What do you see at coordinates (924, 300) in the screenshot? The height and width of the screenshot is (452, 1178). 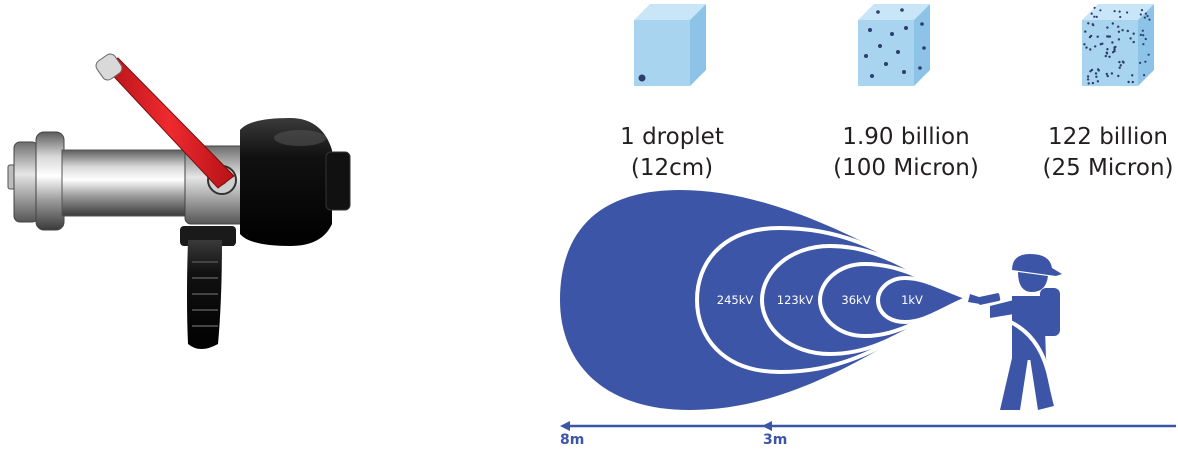 I see `plume-1kv` at bounding box center [924, 300].